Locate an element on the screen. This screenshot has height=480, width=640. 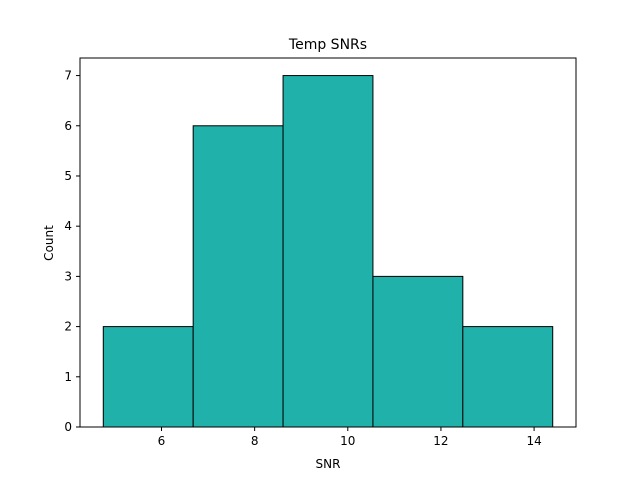
y-tick-label: 1 is located at coordinates (68, 377).